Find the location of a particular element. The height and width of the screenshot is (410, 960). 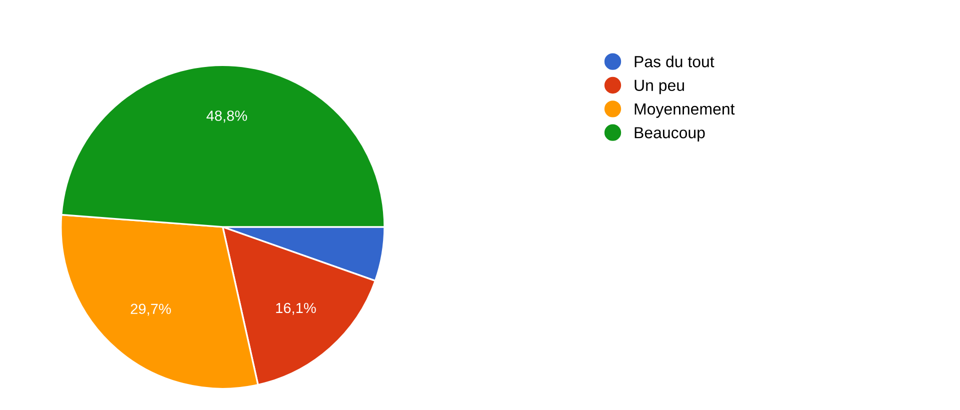

data-label: 48,8% is located at coordinates (227, 116).